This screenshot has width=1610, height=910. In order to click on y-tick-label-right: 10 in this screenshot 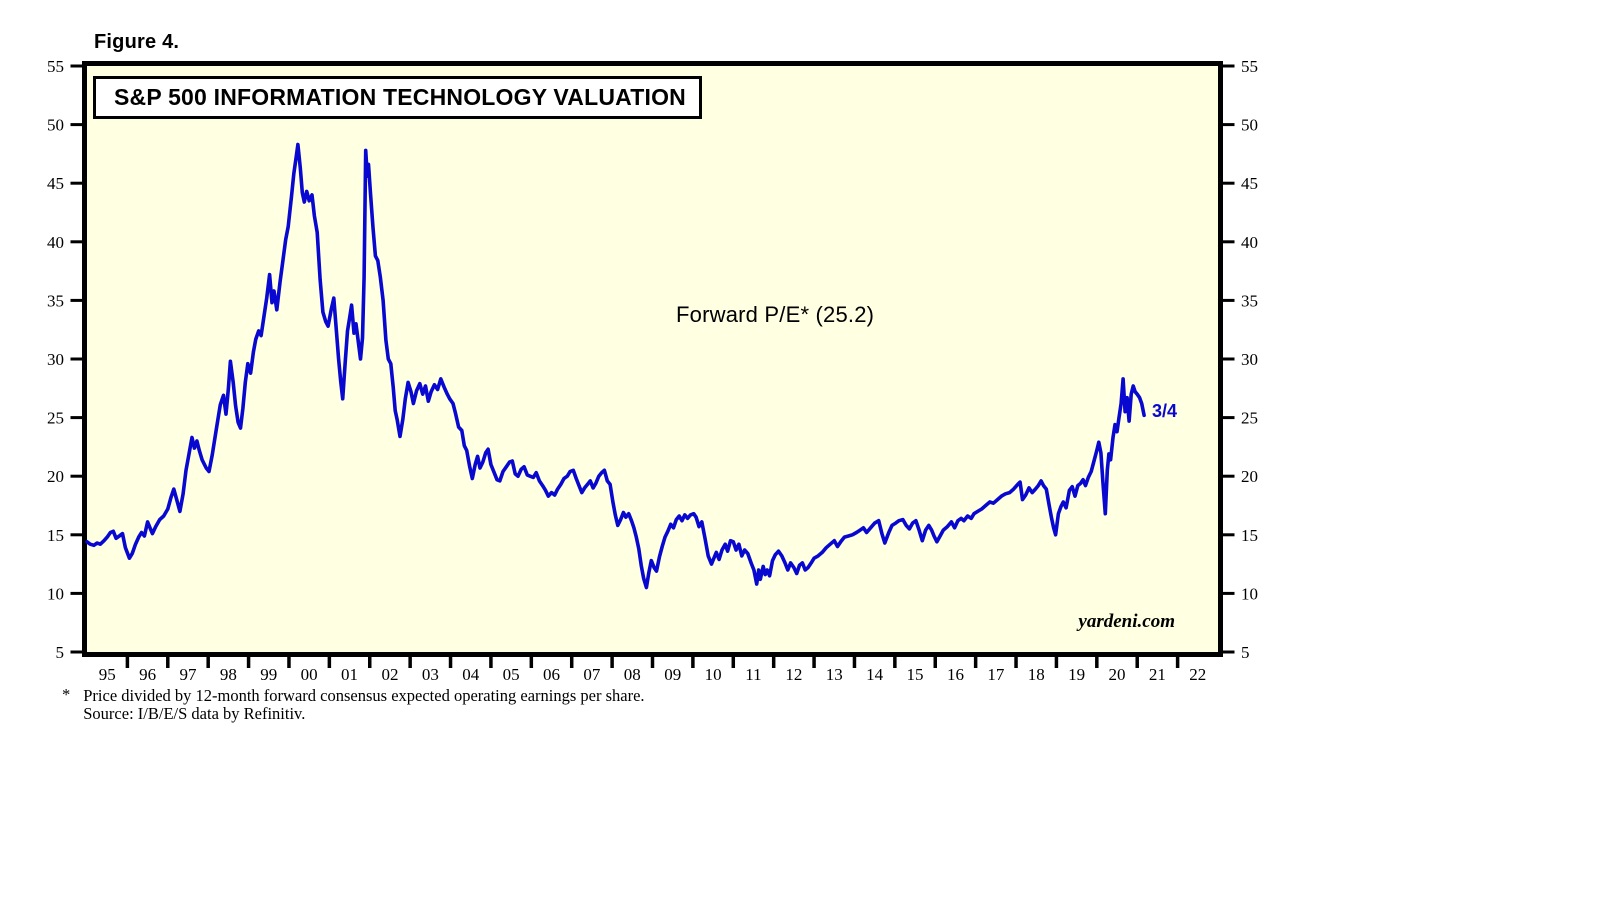, I will do `click(1249, 593)`.